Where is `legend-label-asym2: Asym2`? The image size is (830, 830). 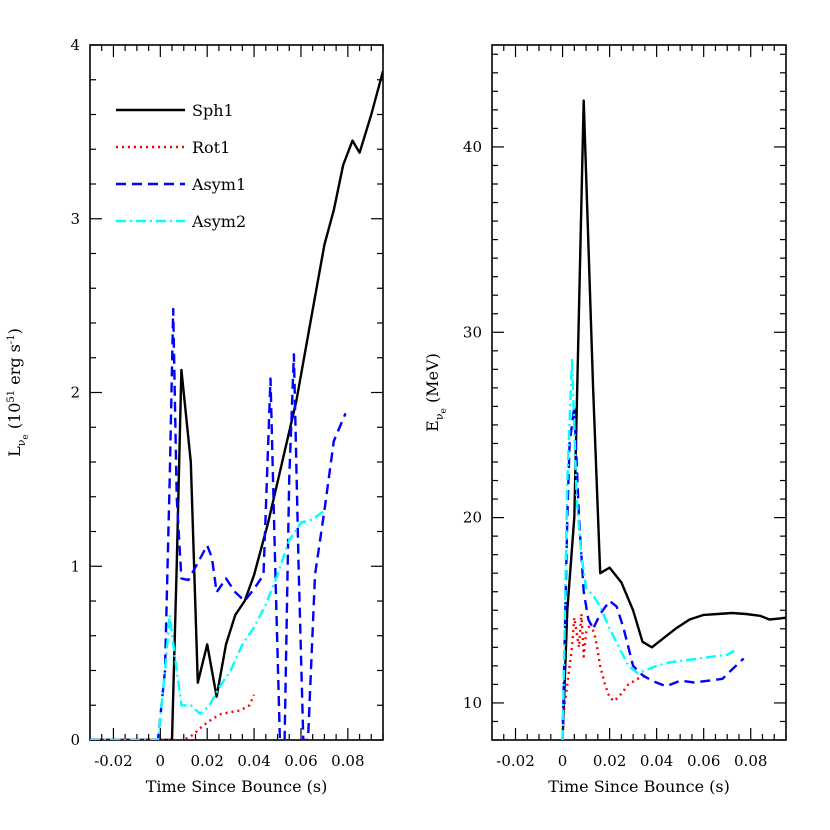 legend-label-asym2: Asym2 is located at coordinates (218, 221).